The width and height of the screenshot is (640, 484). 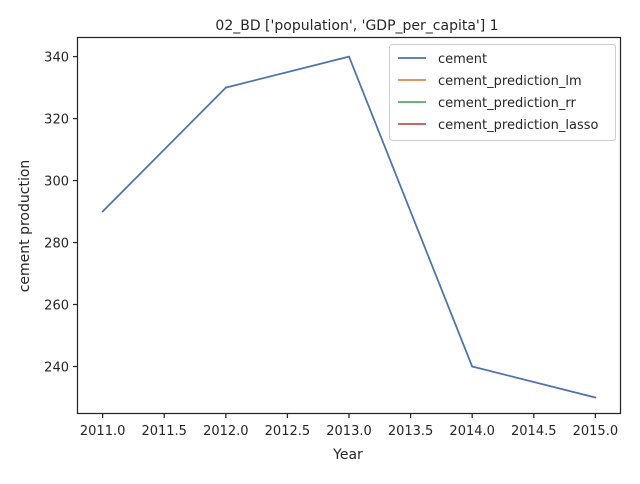 I want to click on y-tick-label: 260, so click(x=56, y=306).